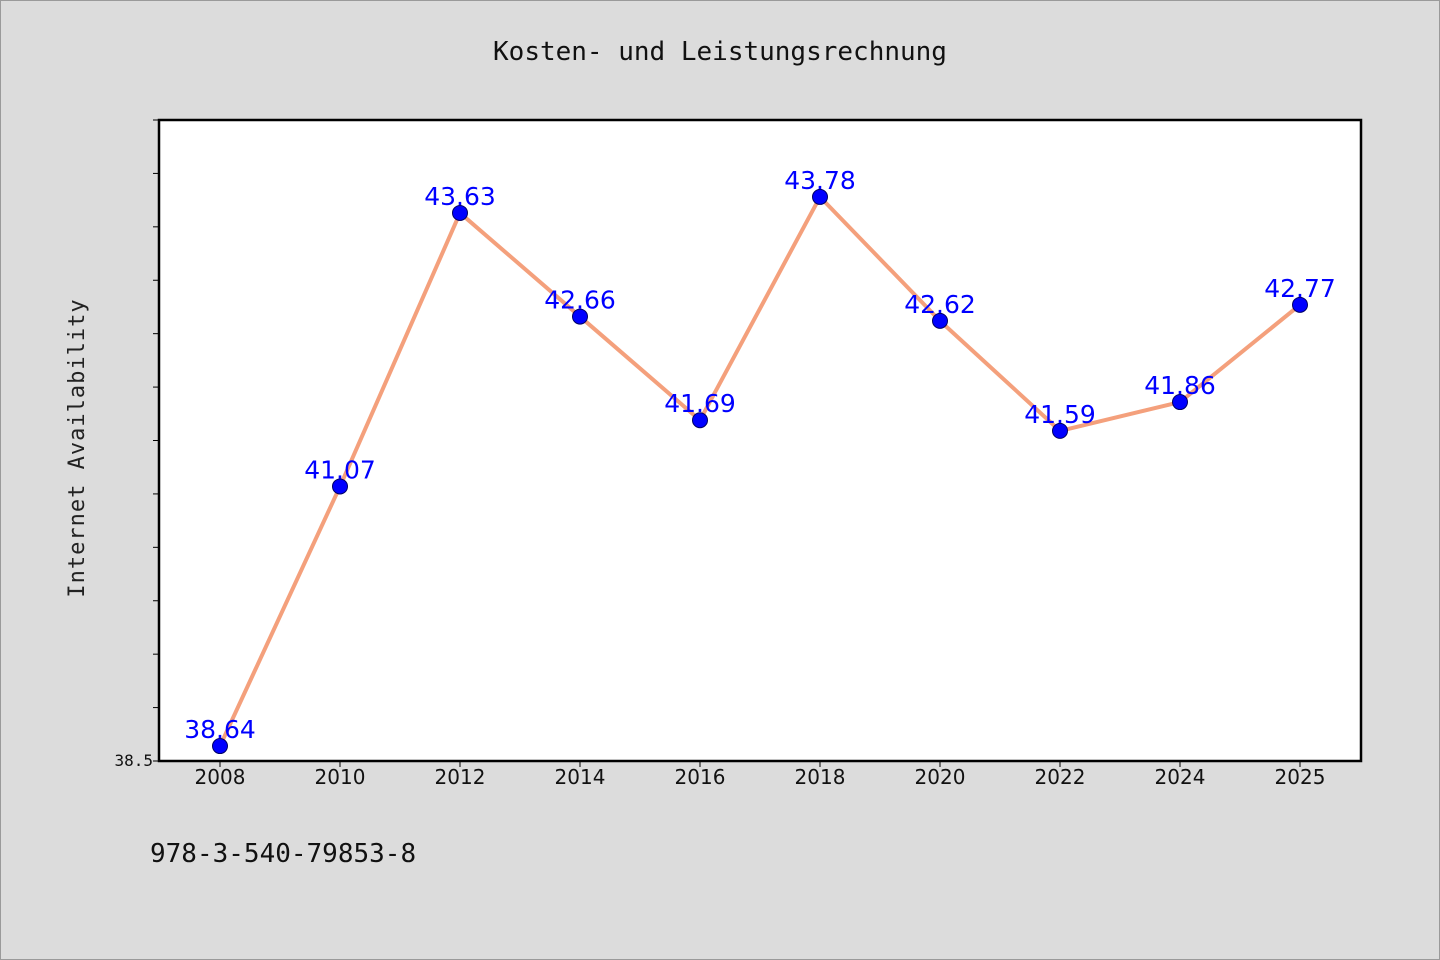 This screenshot has width=1440, height=960. I want to click on data-label: 41.07, so click(340, 469).